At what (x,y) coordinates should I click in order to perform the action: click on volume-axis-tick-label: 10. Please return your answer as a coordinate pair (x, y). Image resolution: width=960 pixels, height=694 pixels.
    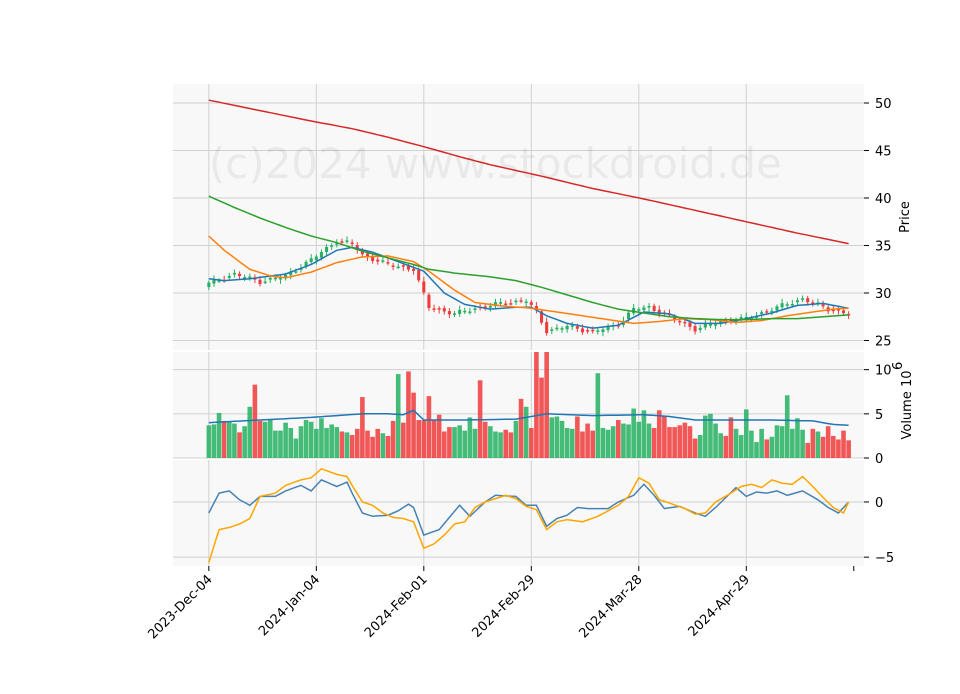
    Looking at the image, I should click on (883, 371).